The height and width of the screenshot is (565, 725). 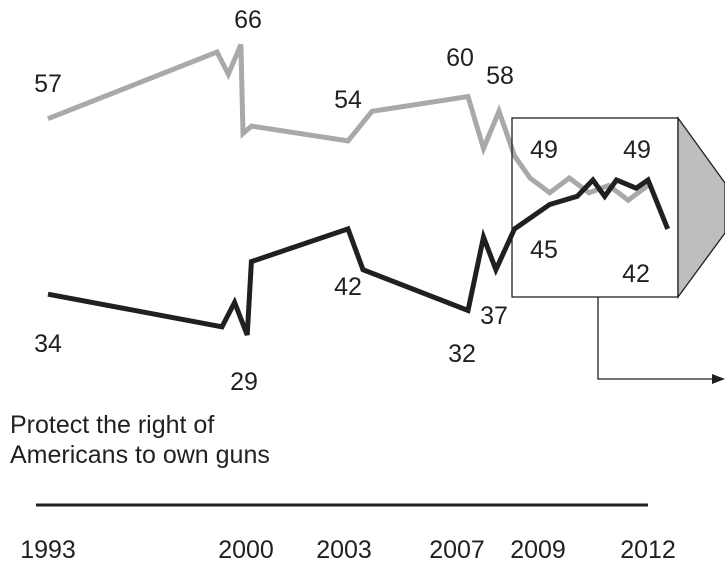 I want to click on zoom-connector-arrowhead, so click(x=718, y=379).